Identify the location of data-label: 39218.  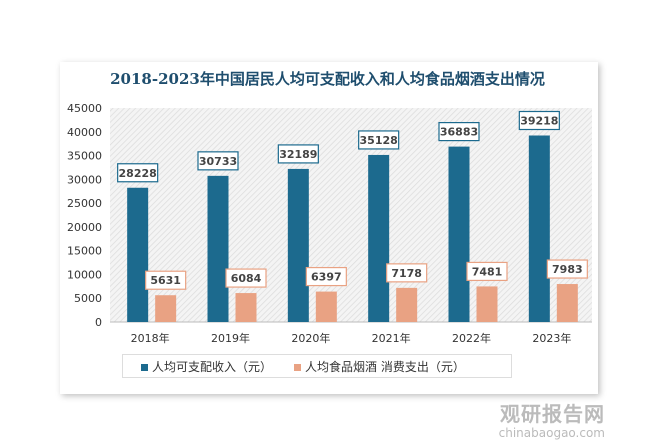
(539, 120).